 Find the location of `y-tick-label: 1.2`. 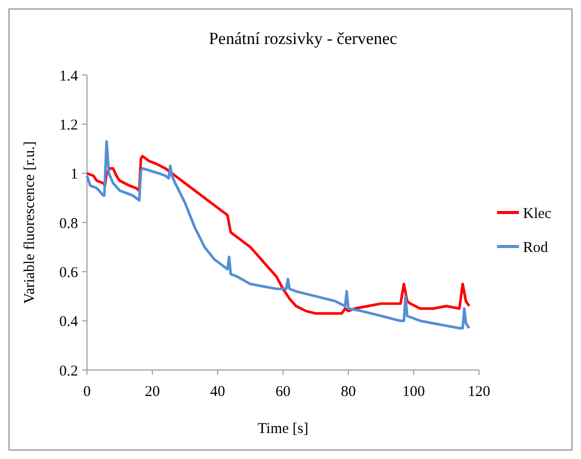

y-tick-label: 1.2 is located at coordinates (68, 125).